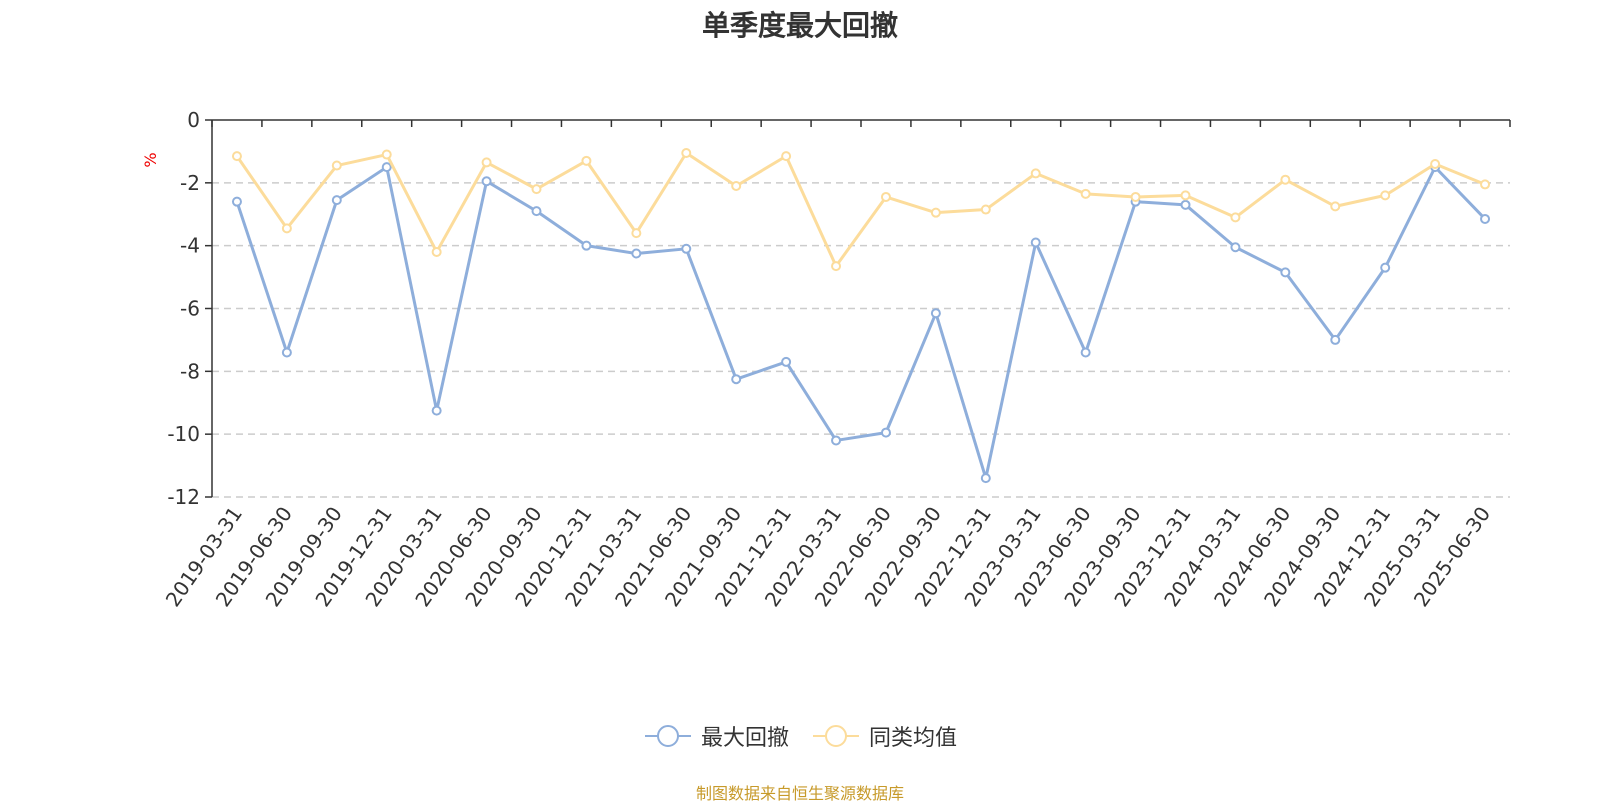 This screenshot has width=1600, height=804. What do you see at coordinates (190, 246) in the screenshot?
I see `y-tick-label: -4` at bounding box center [190, 246].